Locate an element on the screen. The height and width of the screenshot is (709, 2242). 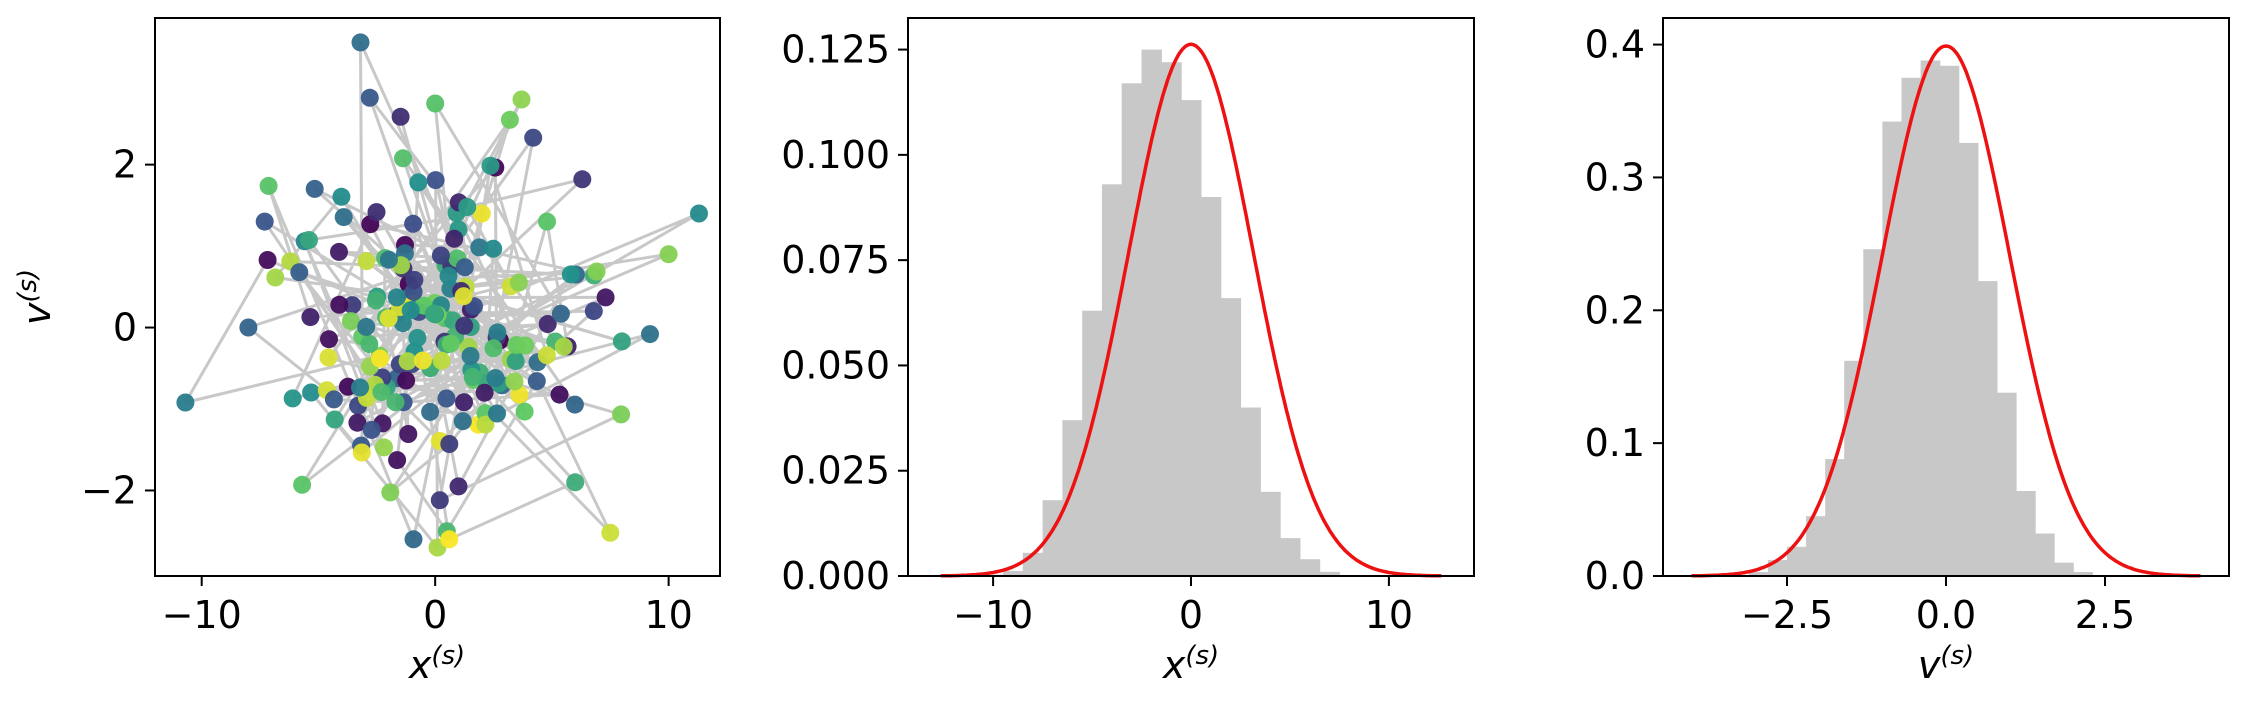
scatter-x-tick-label: −10 is located at coordinates (202, 615).